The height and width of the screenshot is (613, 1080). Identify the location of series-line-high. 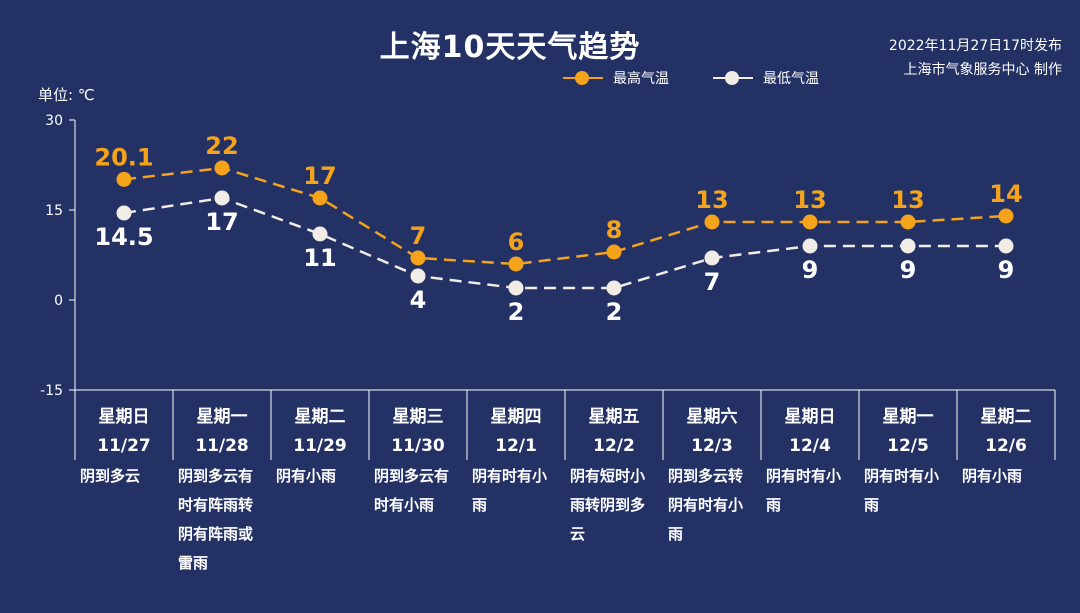
(565, 216).